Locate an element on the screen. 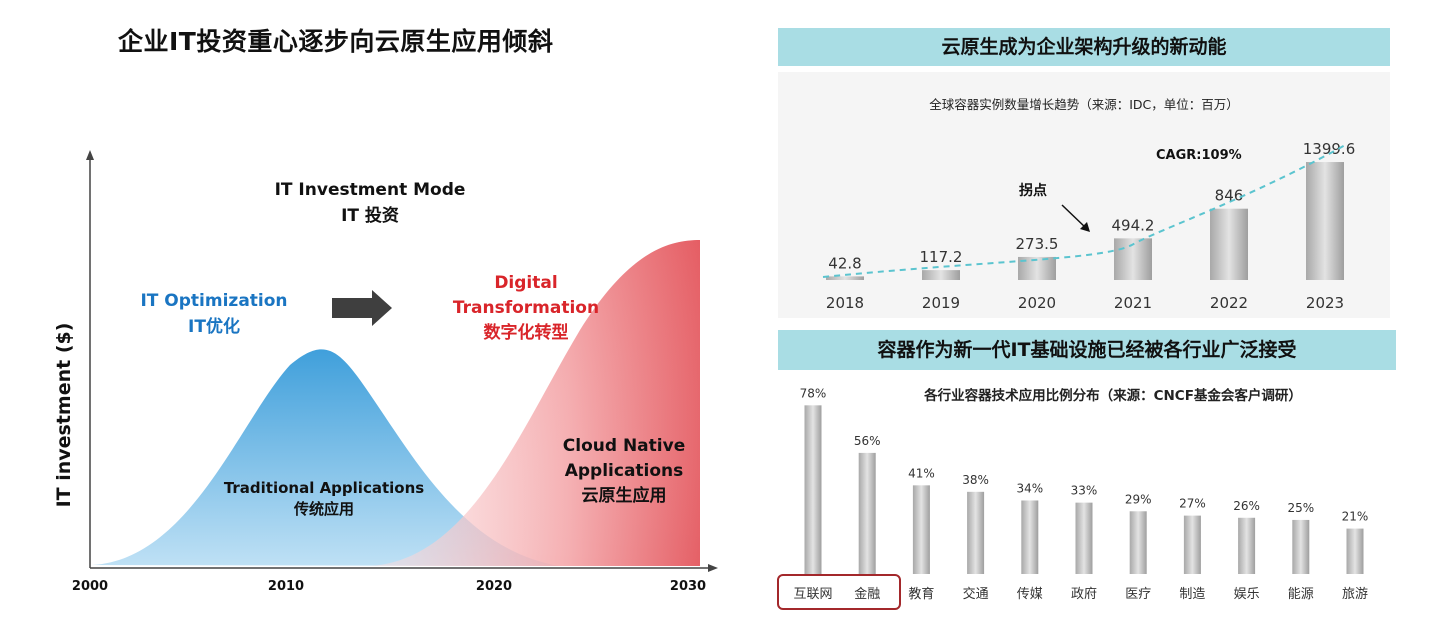 The width and height of the screenshot is (1436, 619). industry-label: 制造 is located at coordinates (1192, 594).